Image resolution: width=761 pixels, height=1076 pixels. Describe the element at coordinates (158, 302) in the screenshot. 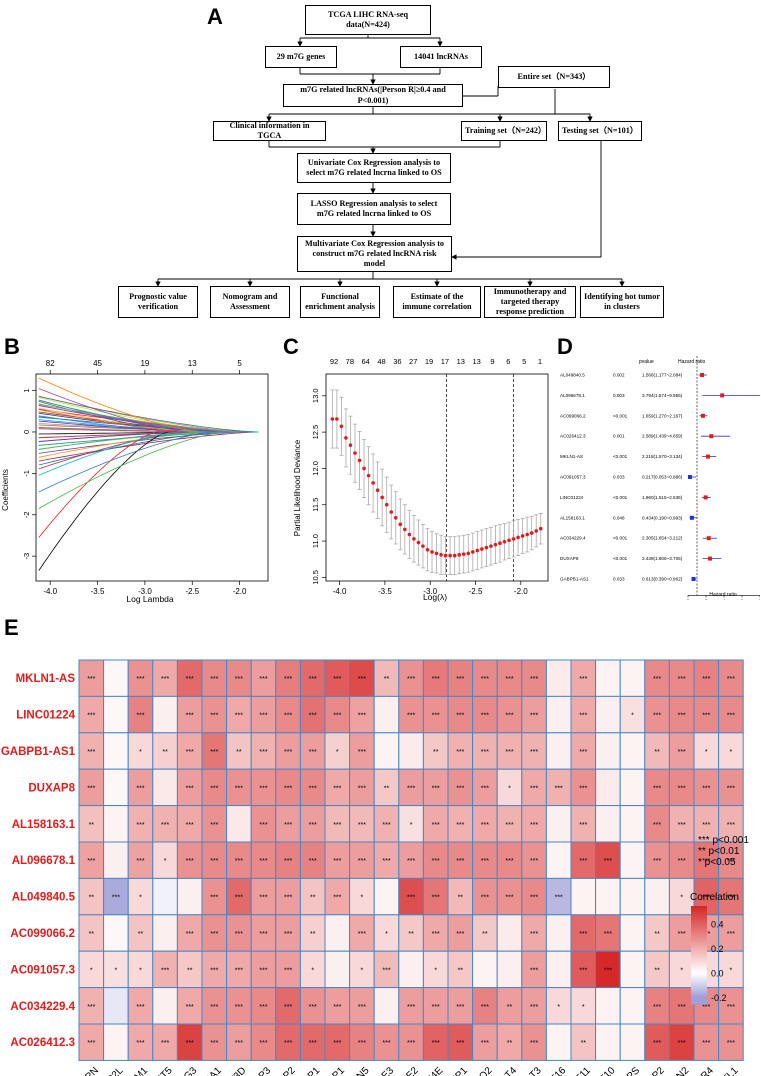

I see `flow-box-prognostic: Prognostic value verification` at that location.